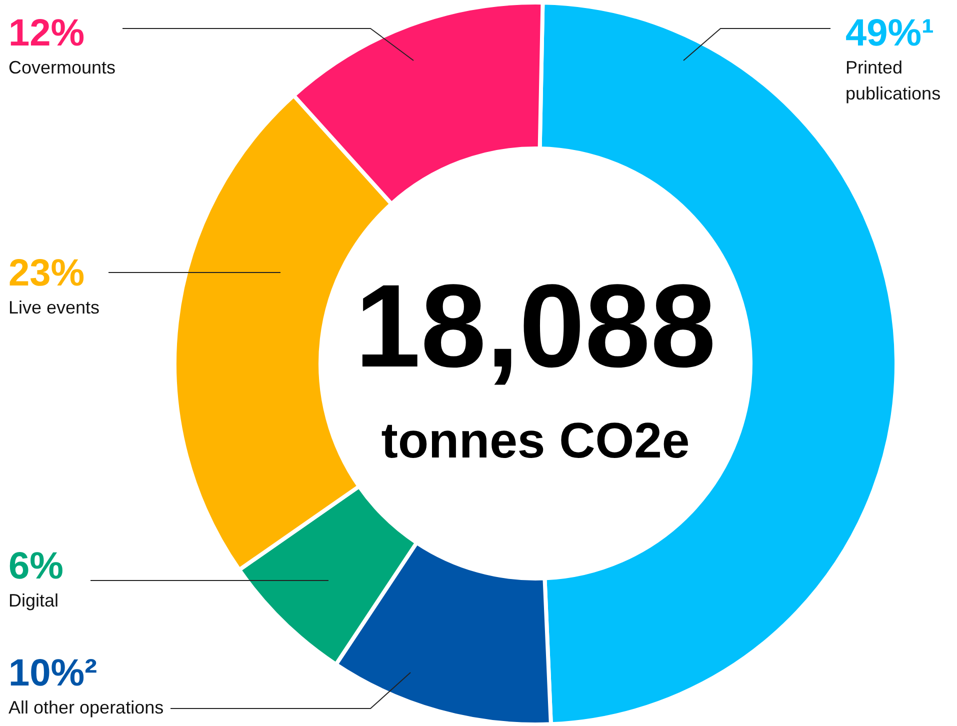 The width and height of the screenshot is (957, 726). Describe the element at coordinates (46, 33) in the screenshot. I see `data-label: 12%` at that location.